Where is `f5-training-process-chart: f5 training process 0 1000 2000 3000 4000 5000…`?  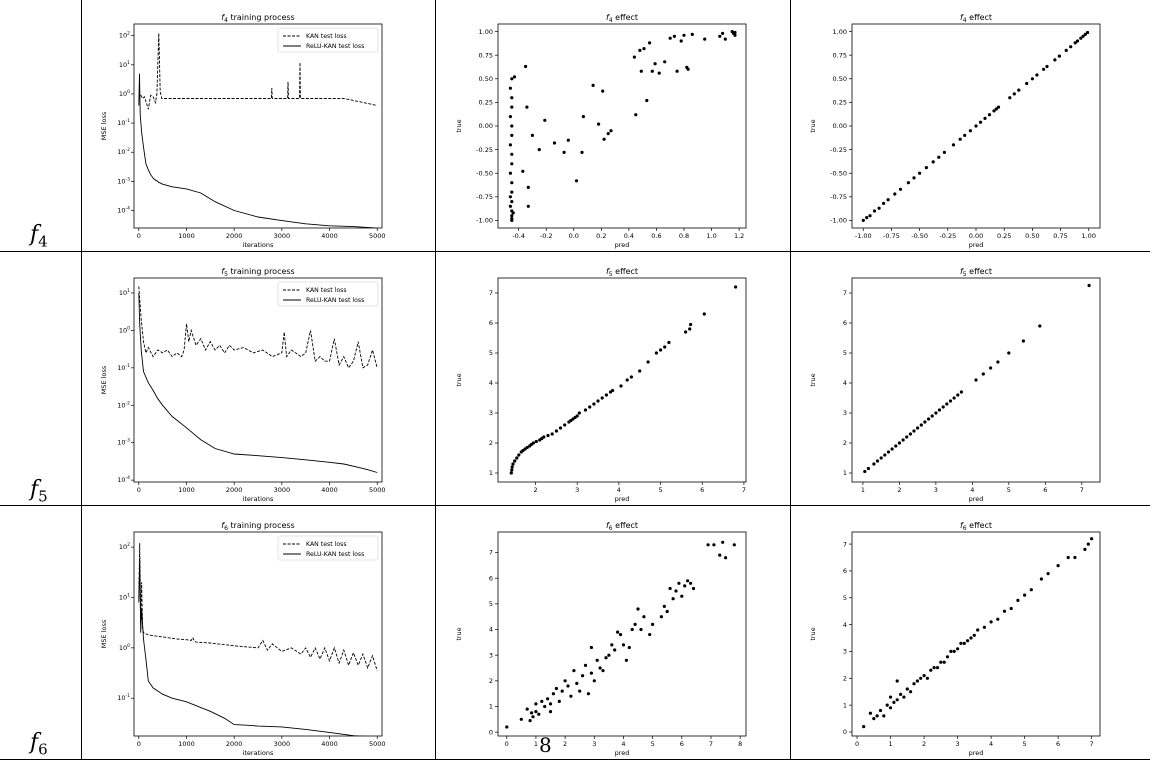
f5-training-process-chart: f5 training process 0 1000 2000 3000 4000 5000… is located at coordinates (243, 385).